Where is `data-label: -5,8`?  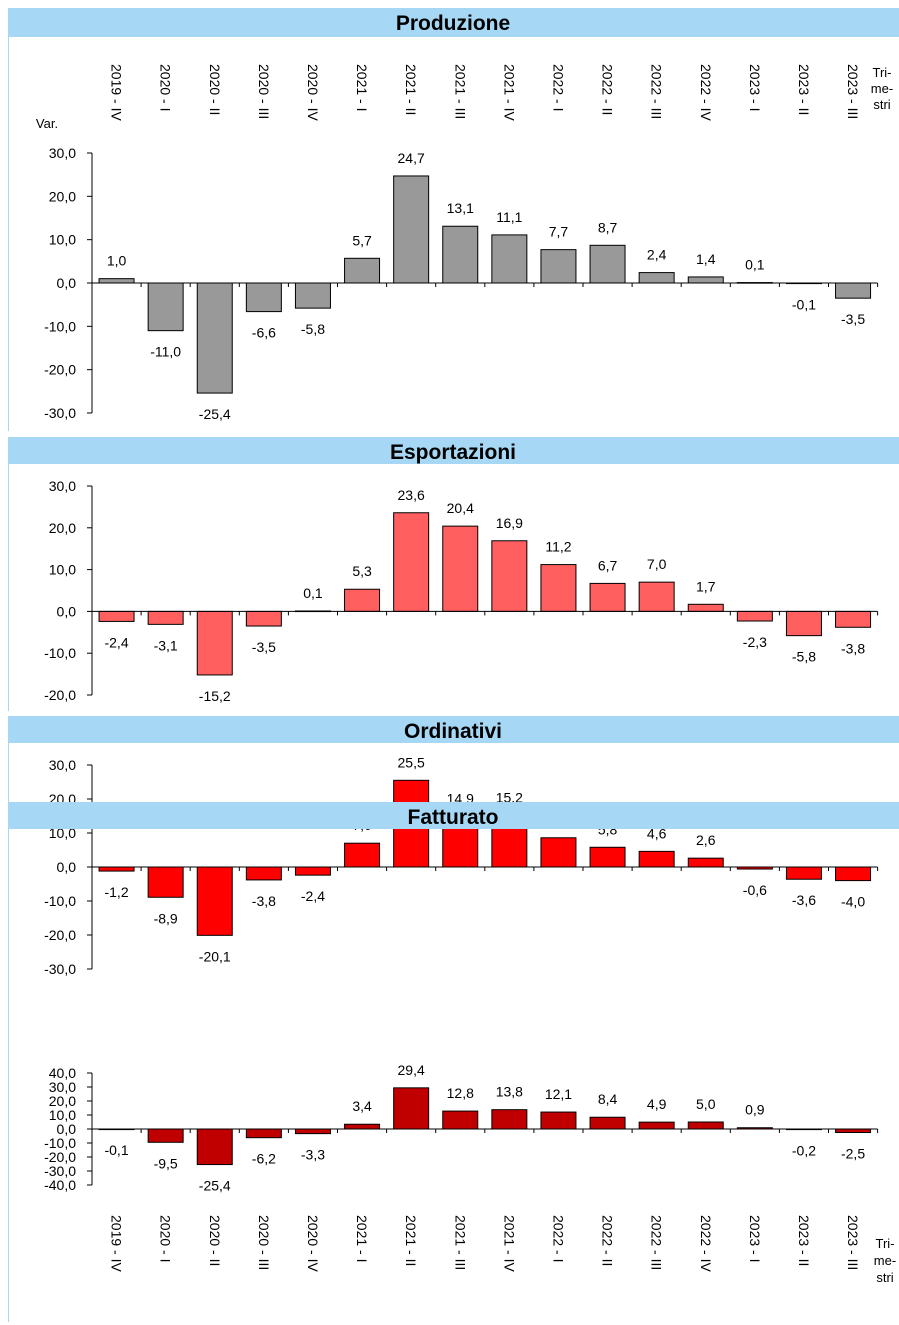
data-label: -5,8 is located at coordinates (804, 657).